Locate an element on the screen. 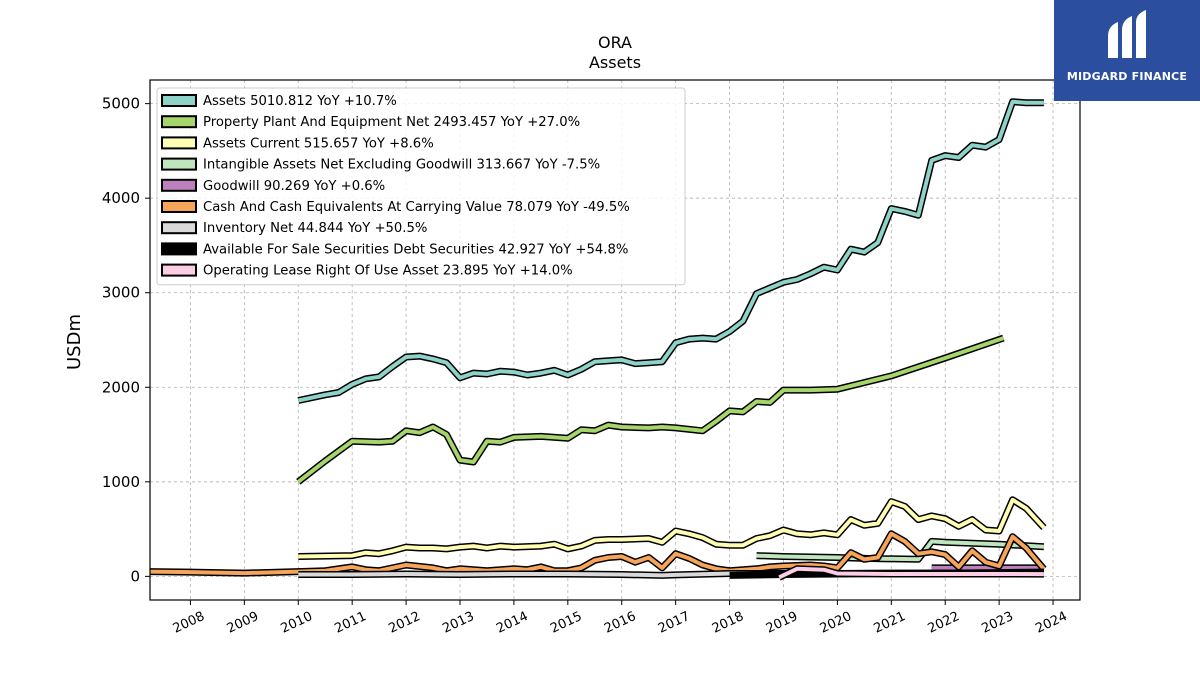  logo-text: MIDGARD FINANCE is located at coordinates (1127, 76).